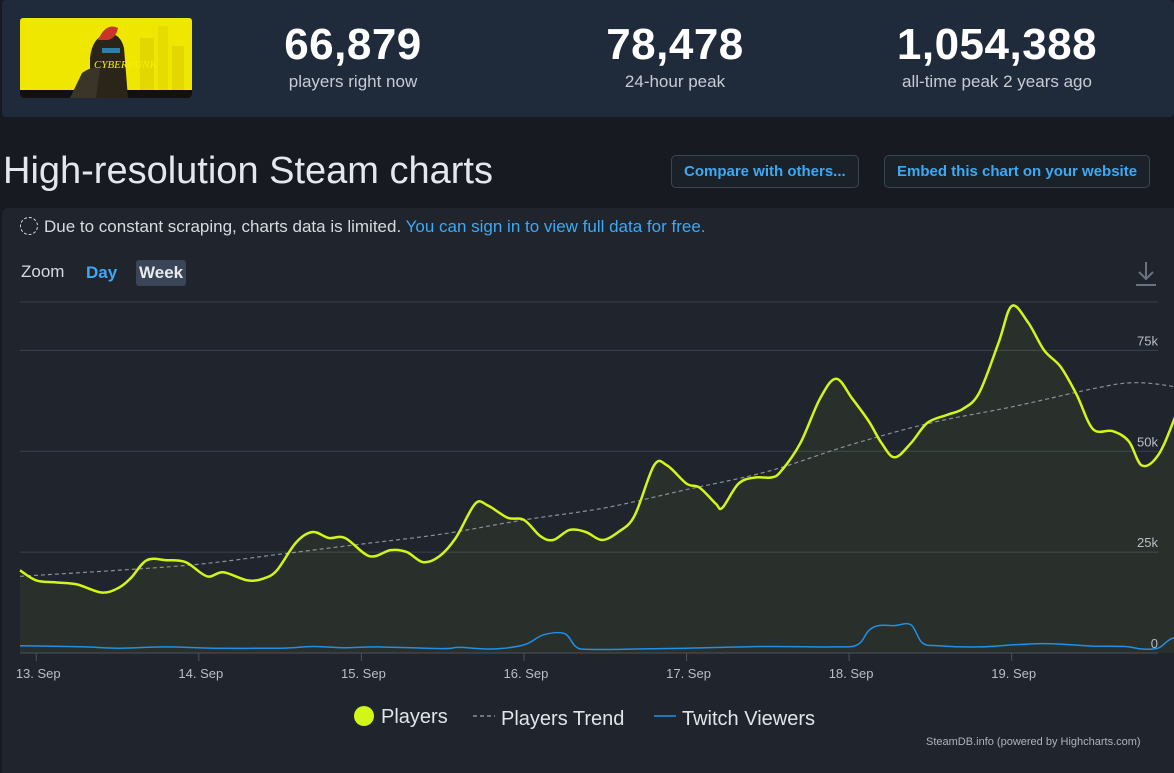 This screenshot has width=1174, height=773. Describe the element at coordinates (1146, 274) in the screenshot. I see `download-icon` at that location.